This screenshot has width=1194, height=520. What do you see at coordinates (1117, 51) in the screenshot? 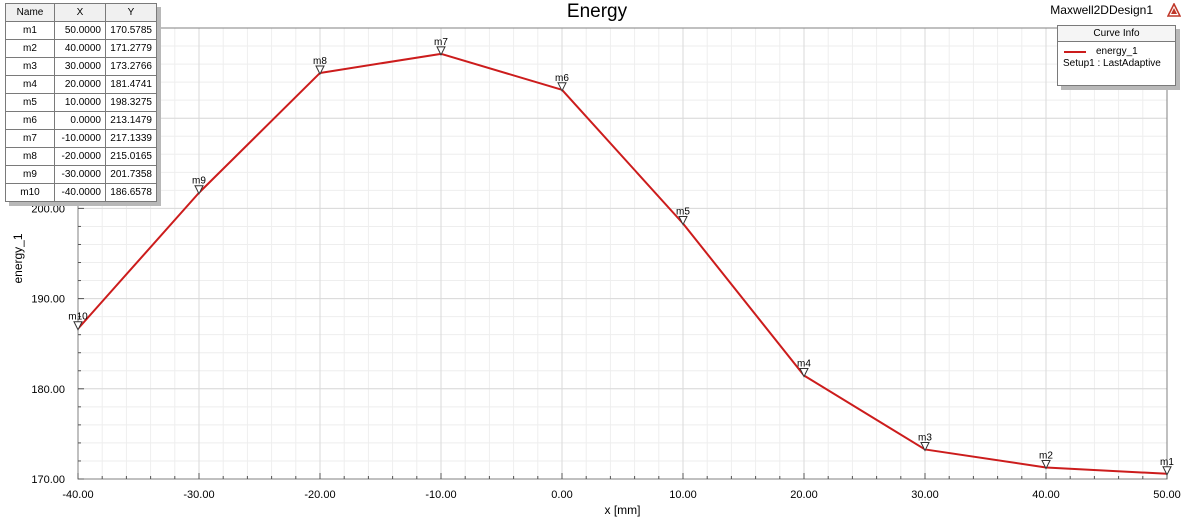
I see `legend-series-name: energy_1` at bounding box center [1117, 51].